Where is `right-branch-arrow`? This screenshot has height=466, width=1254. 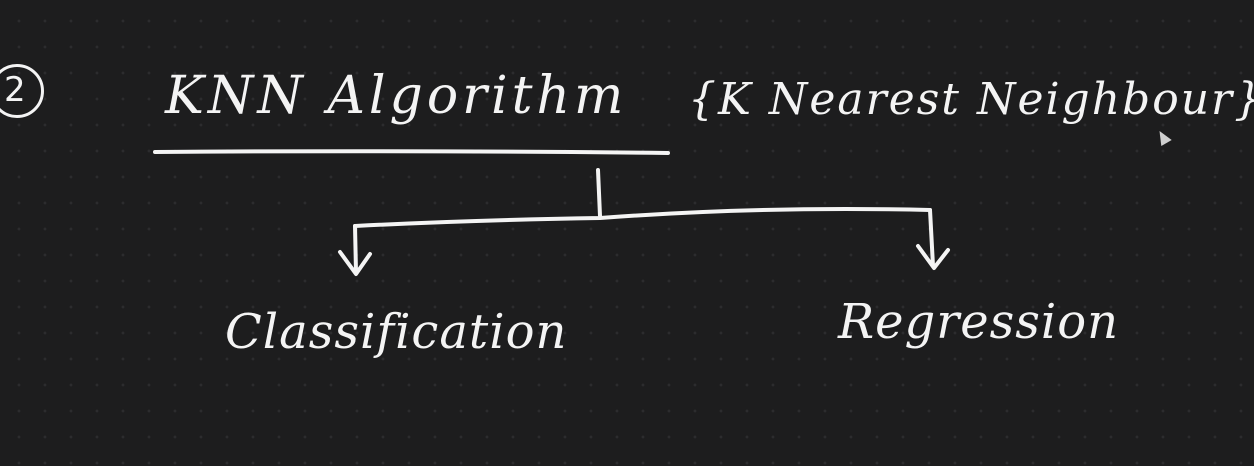
right-branch-arrow is located at coordinates (933, 239).